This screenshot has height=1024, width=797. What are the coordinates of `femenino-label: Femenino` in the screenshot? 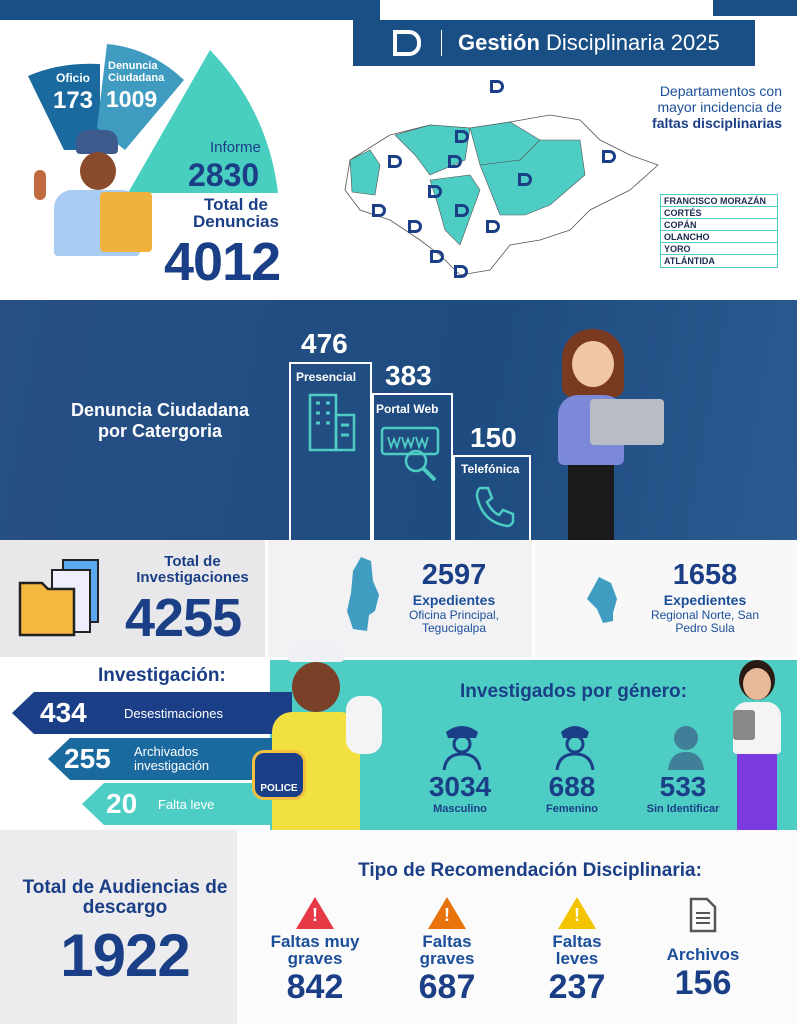 It's located at (572, 809).